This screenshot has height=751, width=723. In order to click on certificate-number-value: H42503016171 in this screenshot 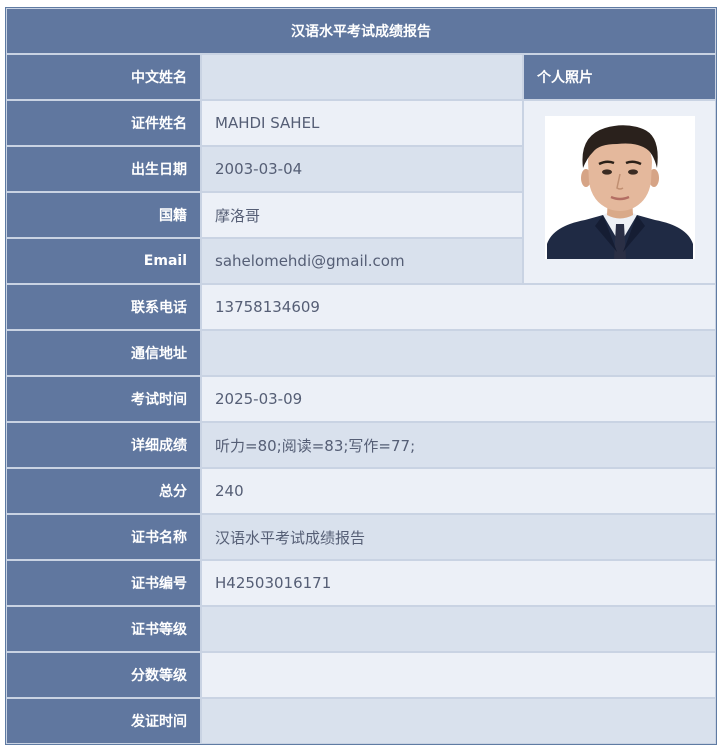, I will do `click(458, 583)`.